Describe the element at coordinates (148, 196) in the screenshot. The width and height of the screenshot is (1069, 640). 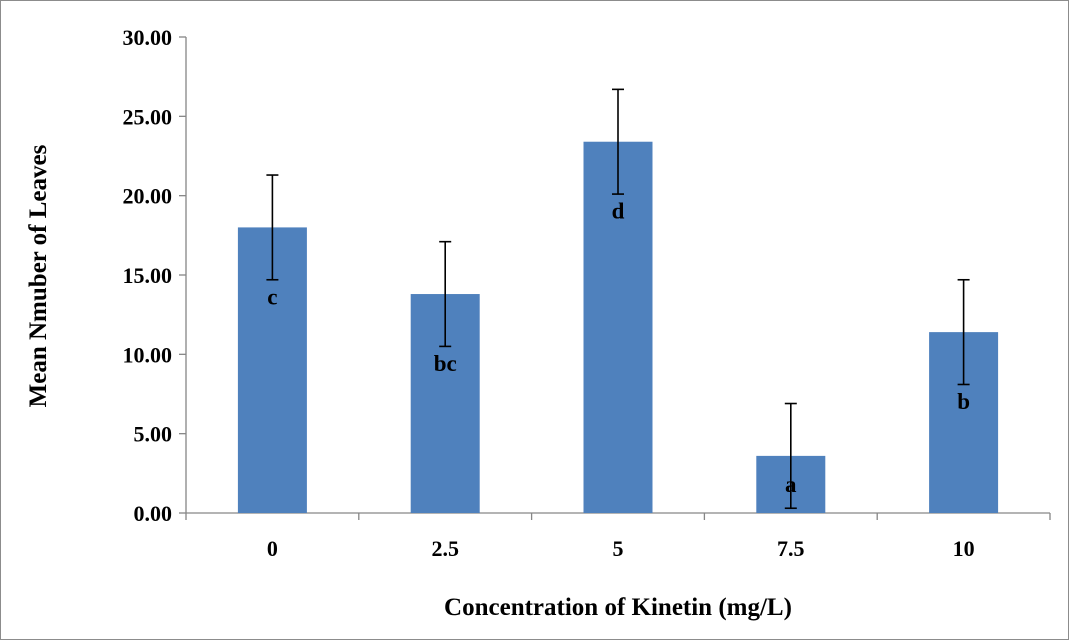
I see `y-tick-label: 20.00` at that location.